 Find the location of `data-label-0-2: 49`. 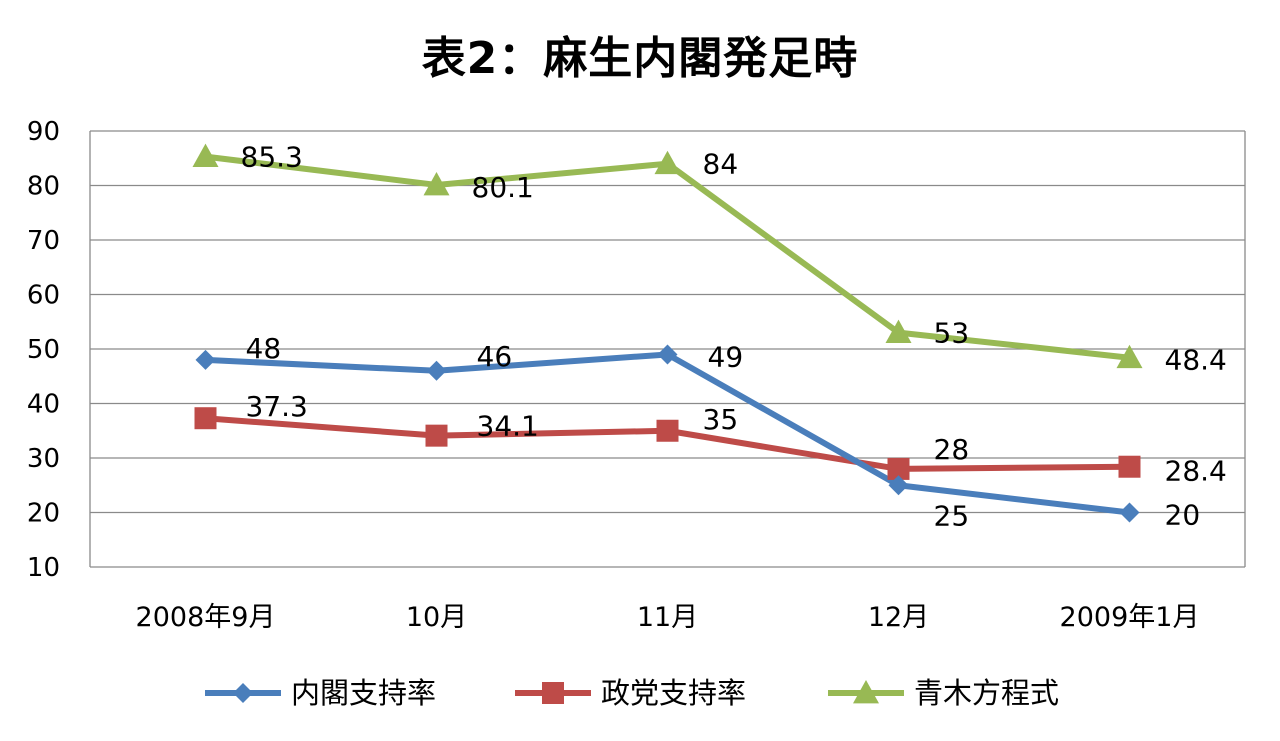

data-label-0-2: 49 is located at coordinates (726, 356).